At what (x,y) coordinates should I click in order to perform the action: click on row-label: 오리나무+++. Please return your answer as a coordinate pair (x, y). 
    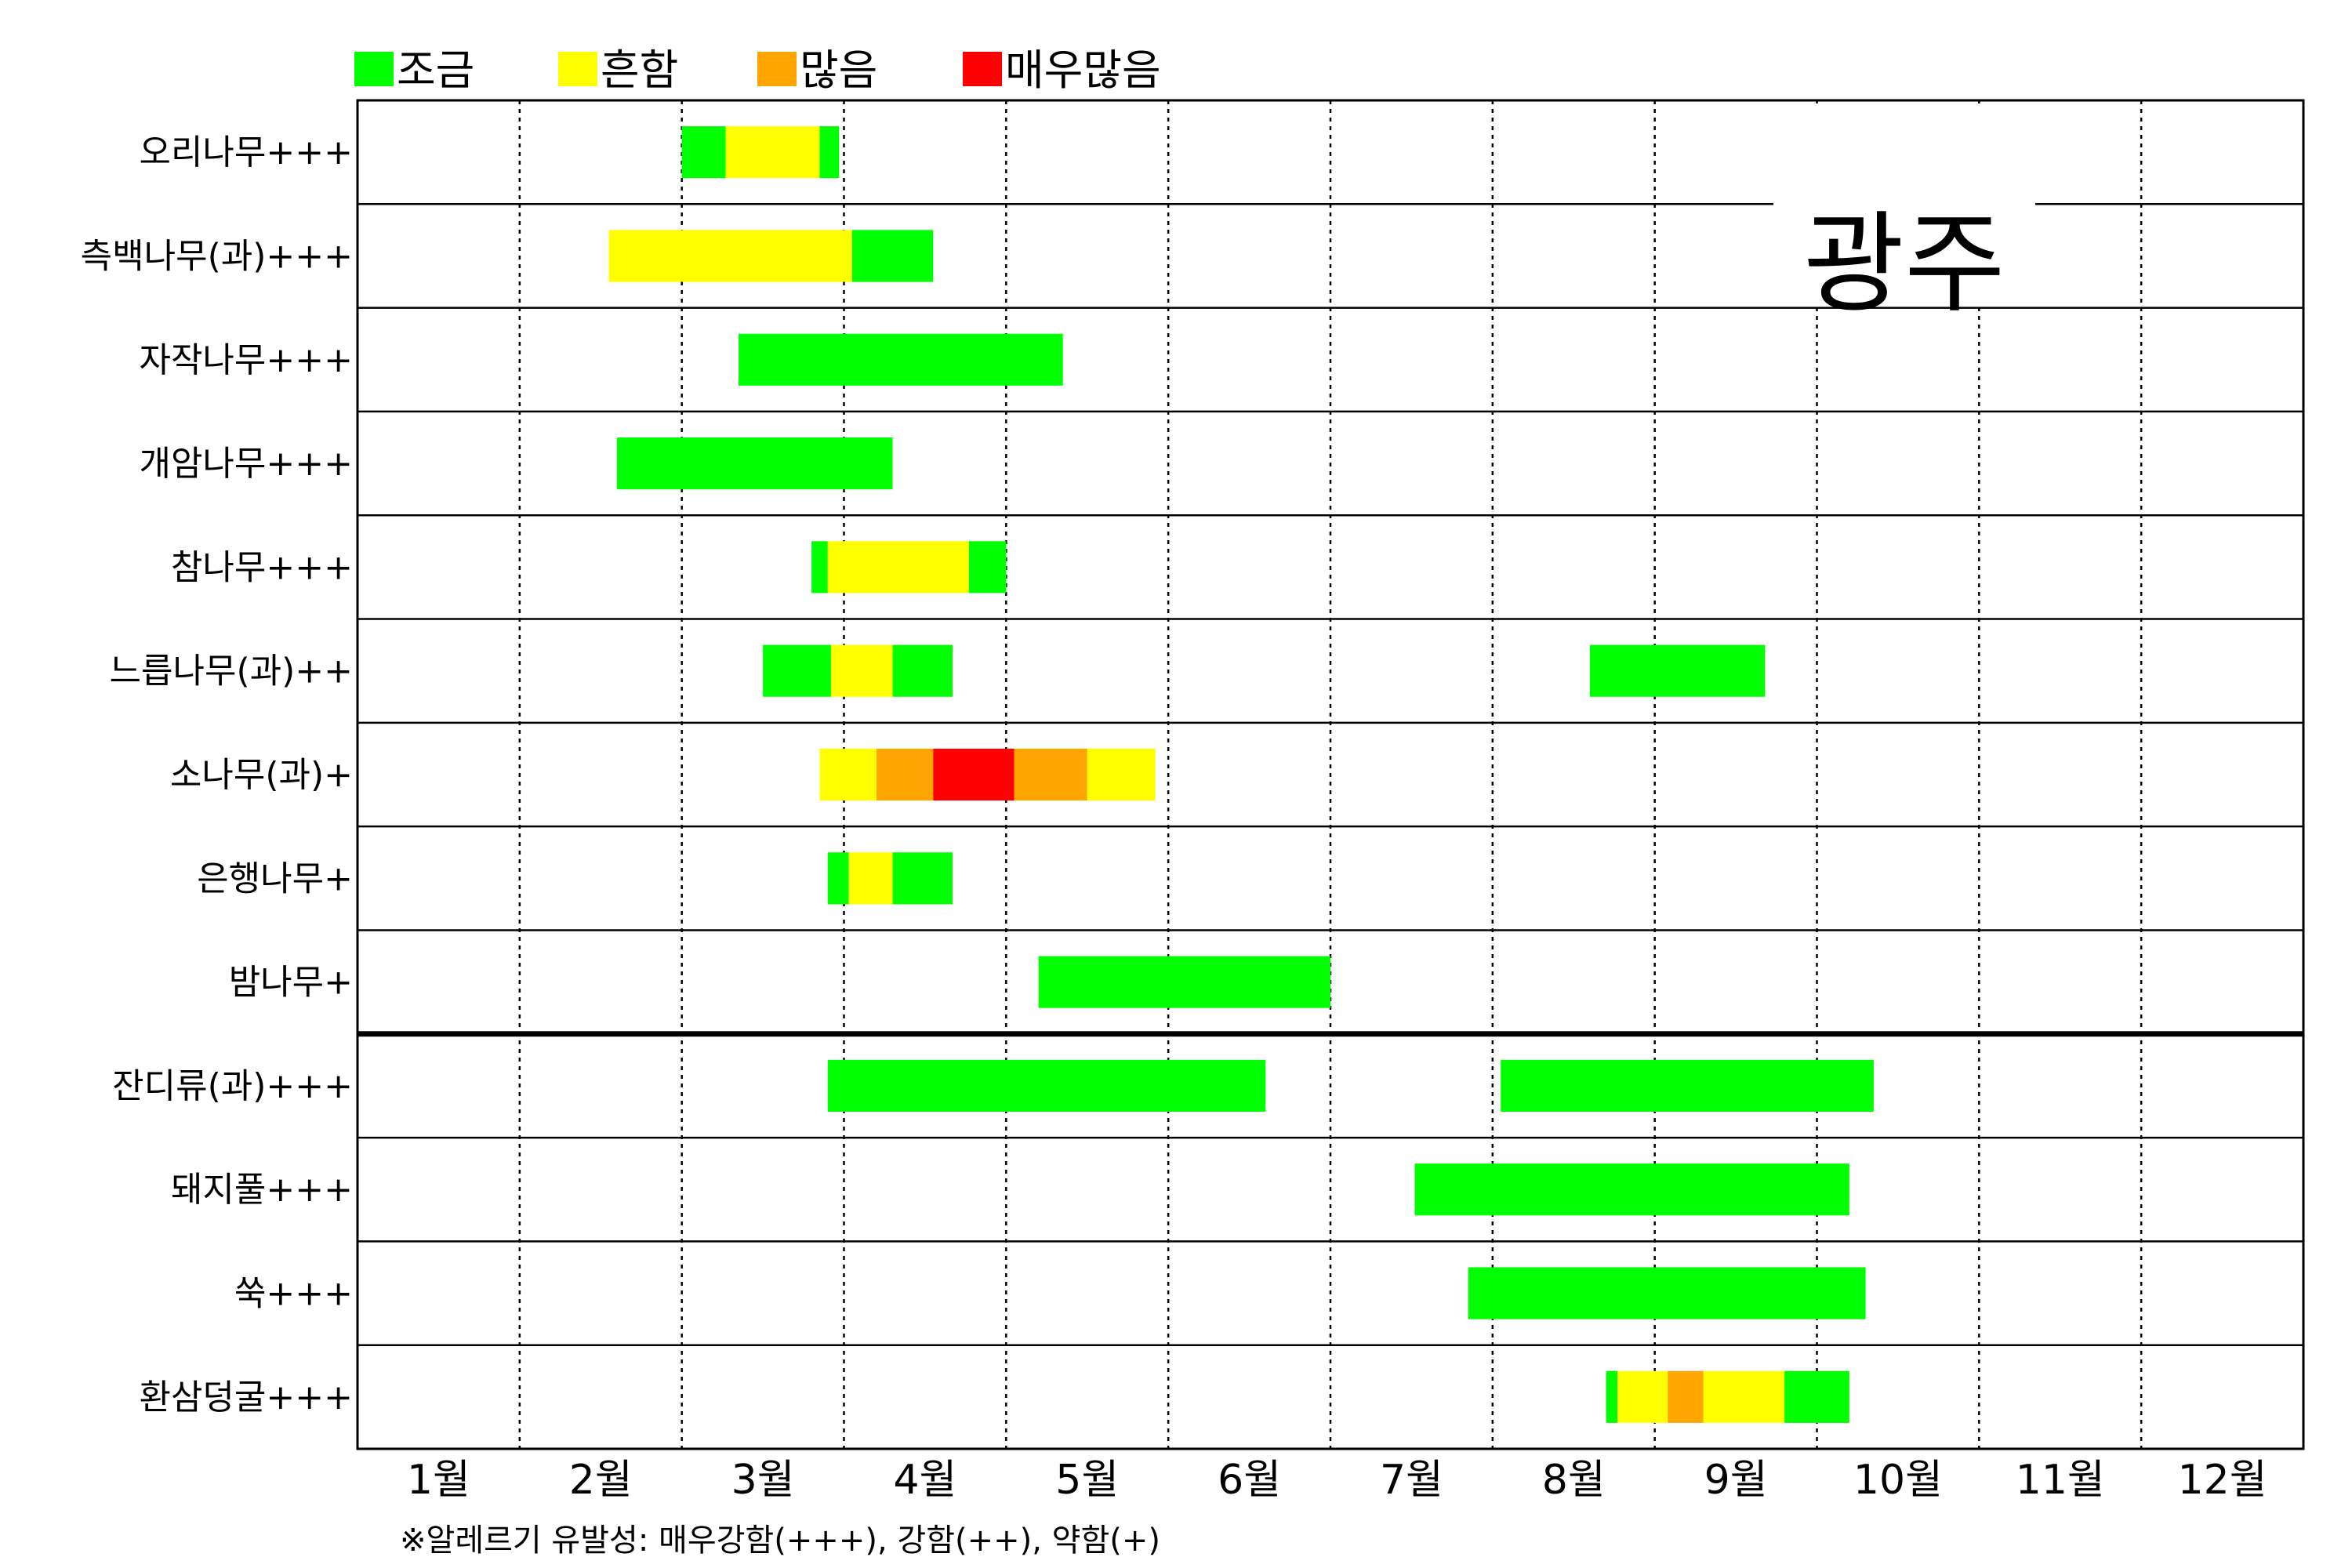
    Looking at the image, I should click on (246, 152).